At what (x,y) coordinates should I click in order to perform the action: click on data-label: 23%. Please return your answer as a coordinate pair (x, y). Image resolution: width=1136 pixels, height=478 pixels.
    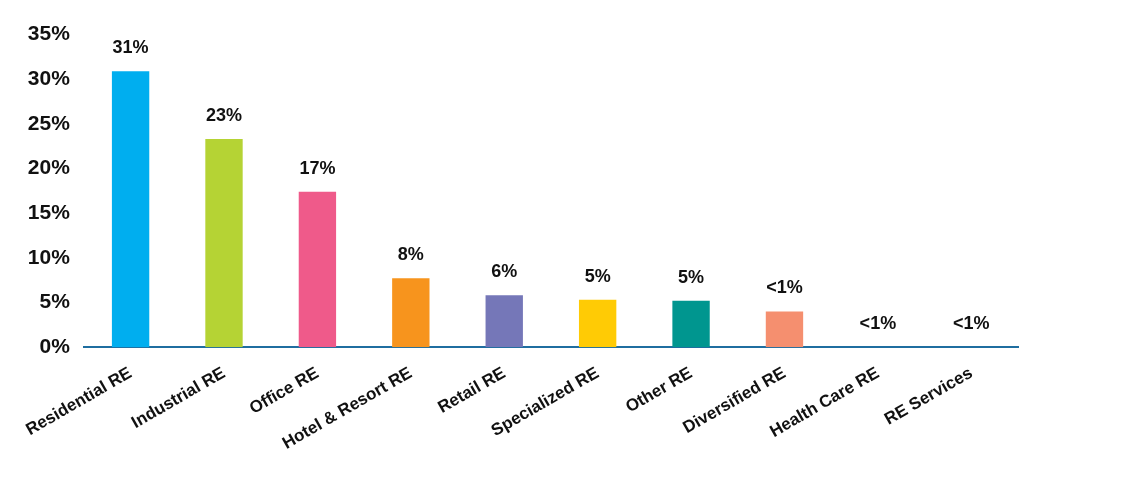
    Looking at the image, I should click on (224, 115).